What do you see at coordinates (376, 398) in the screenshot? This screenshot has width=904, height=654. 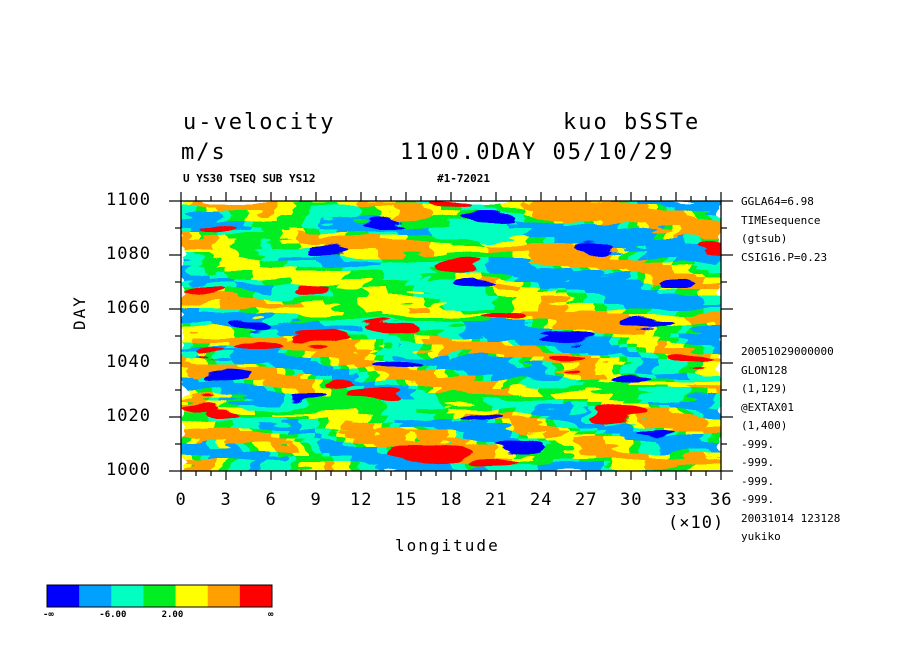 I see `blob-high` at bounding box center [376, 398].